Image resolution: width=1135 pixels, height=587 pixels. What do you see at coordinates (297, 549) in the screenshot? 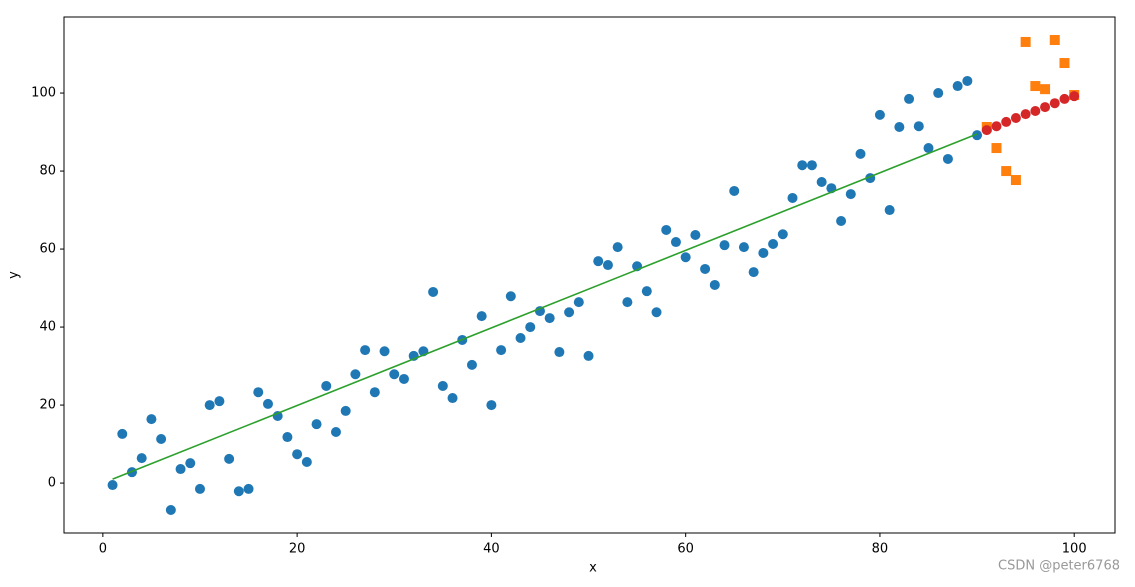
I see `x-tick-label: 20` at bounding box center [297, 549].